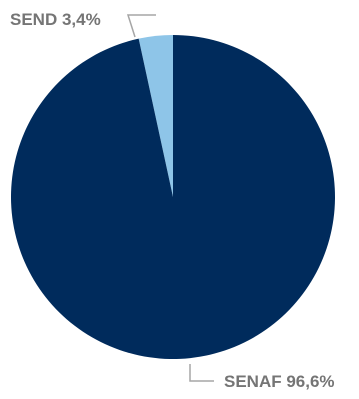  Describe the element at coordinates (201, 373) in the screenshot. I see `leader-line-senaf` at that location.